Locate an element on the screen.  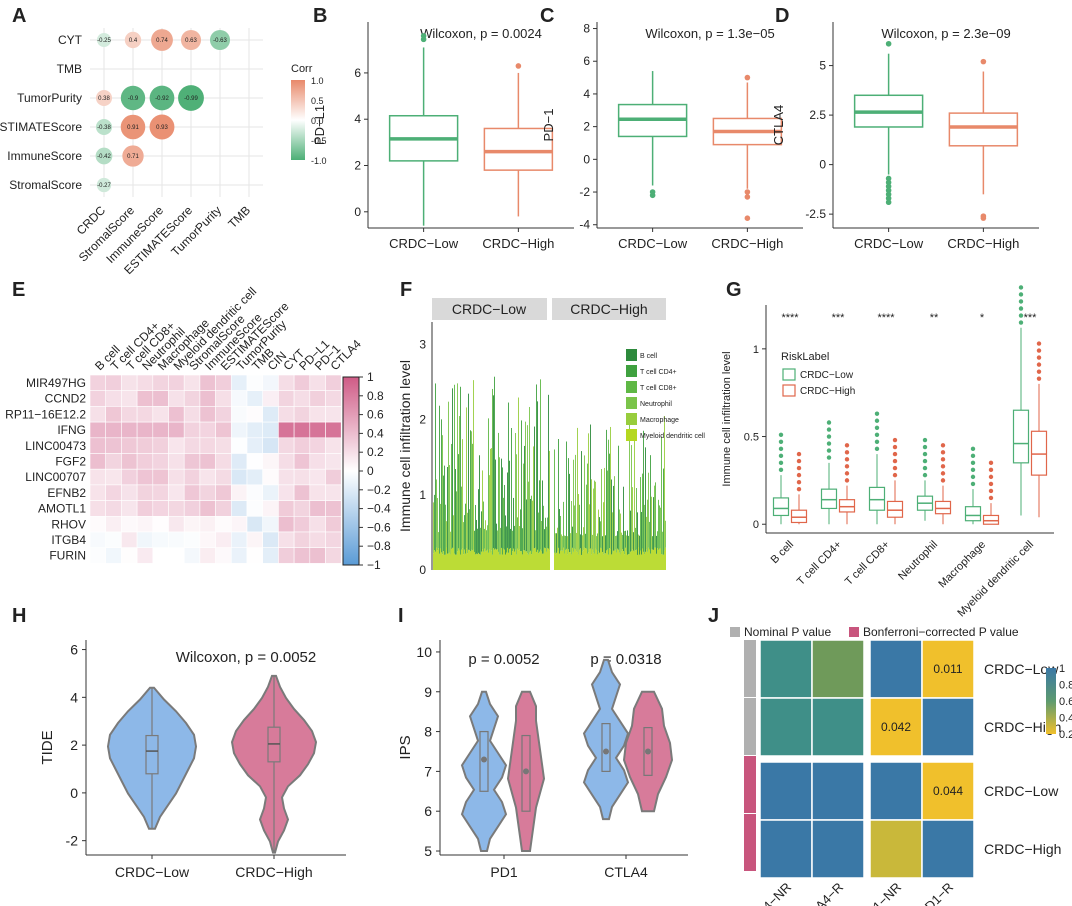
legend-tick: −0.8 is located at coordinates (379, 546).